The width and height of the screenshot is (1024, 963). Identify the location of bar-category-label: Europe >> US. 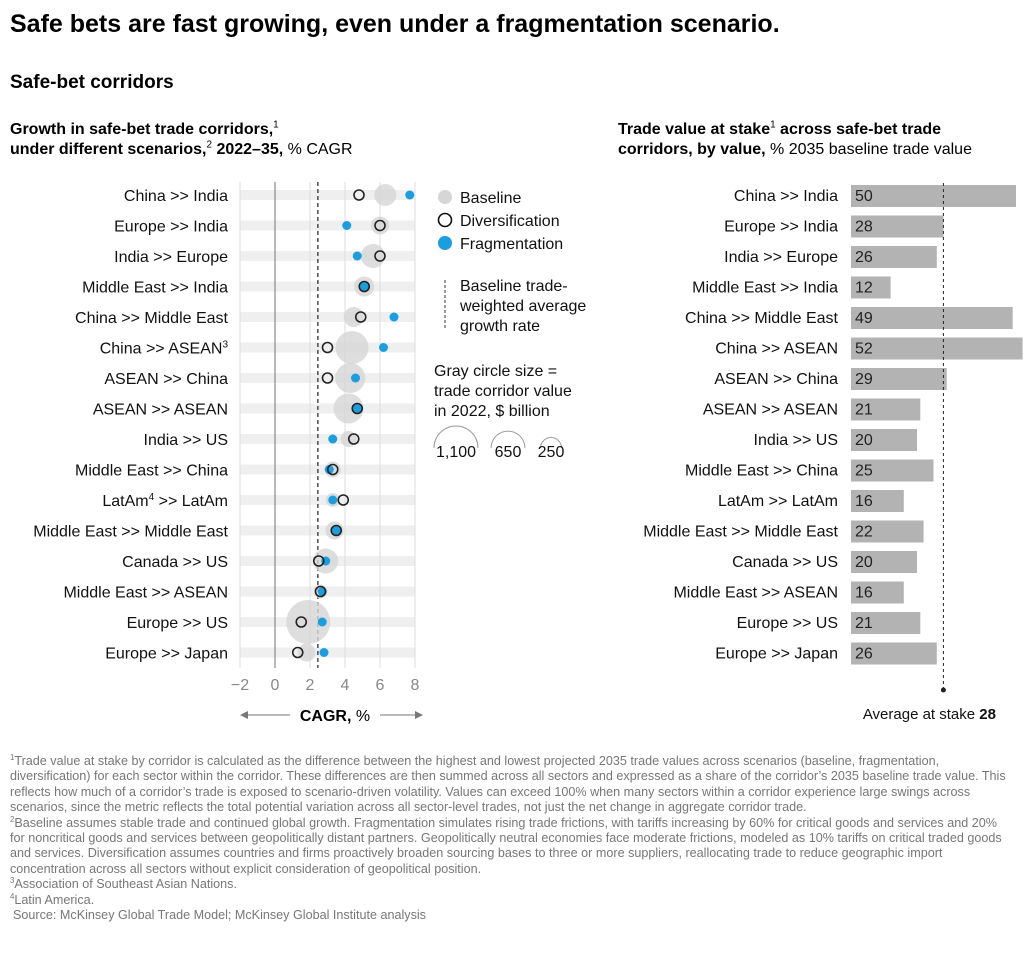
(787, 623).